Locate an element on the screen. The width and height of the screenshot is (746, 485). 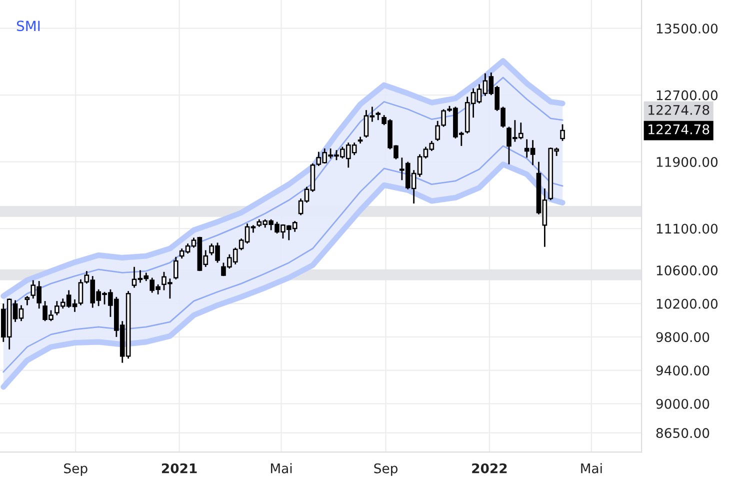
y-tick-label: 12700.00 is located at coordinates (687, 95).